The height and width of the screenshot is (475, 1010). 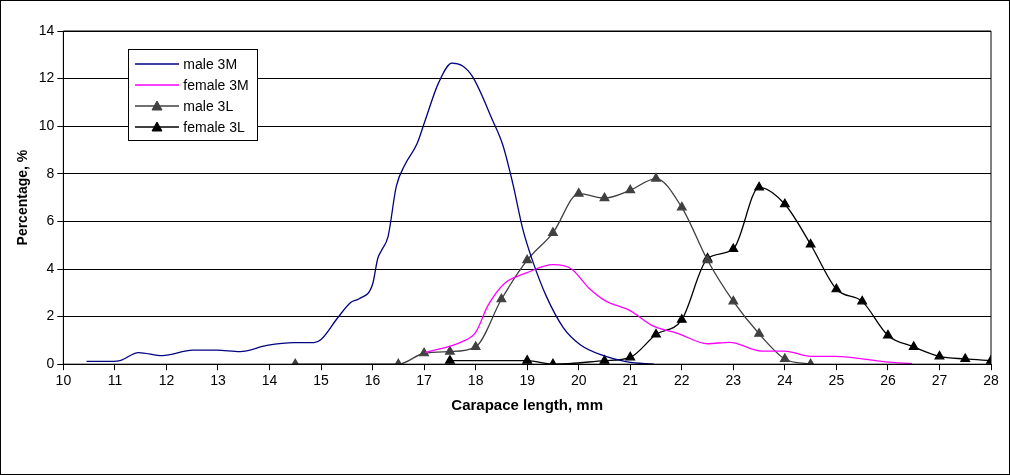 I want to click on y-tick-label: 4, so click(x=50, y=267).